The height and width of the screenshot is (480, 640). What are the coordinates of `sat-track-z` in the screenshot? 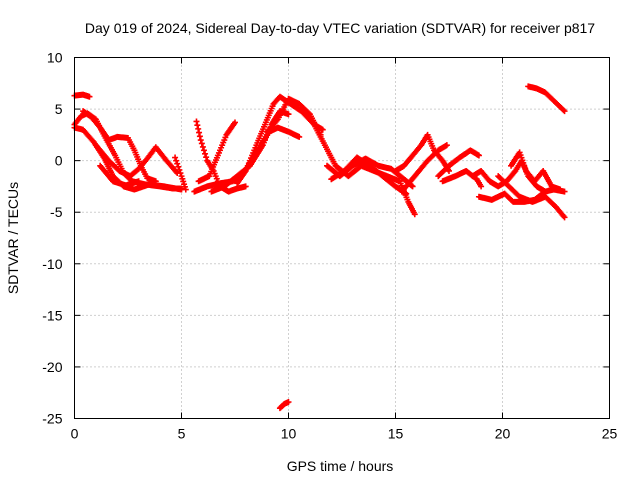 It's located at (284, 405).